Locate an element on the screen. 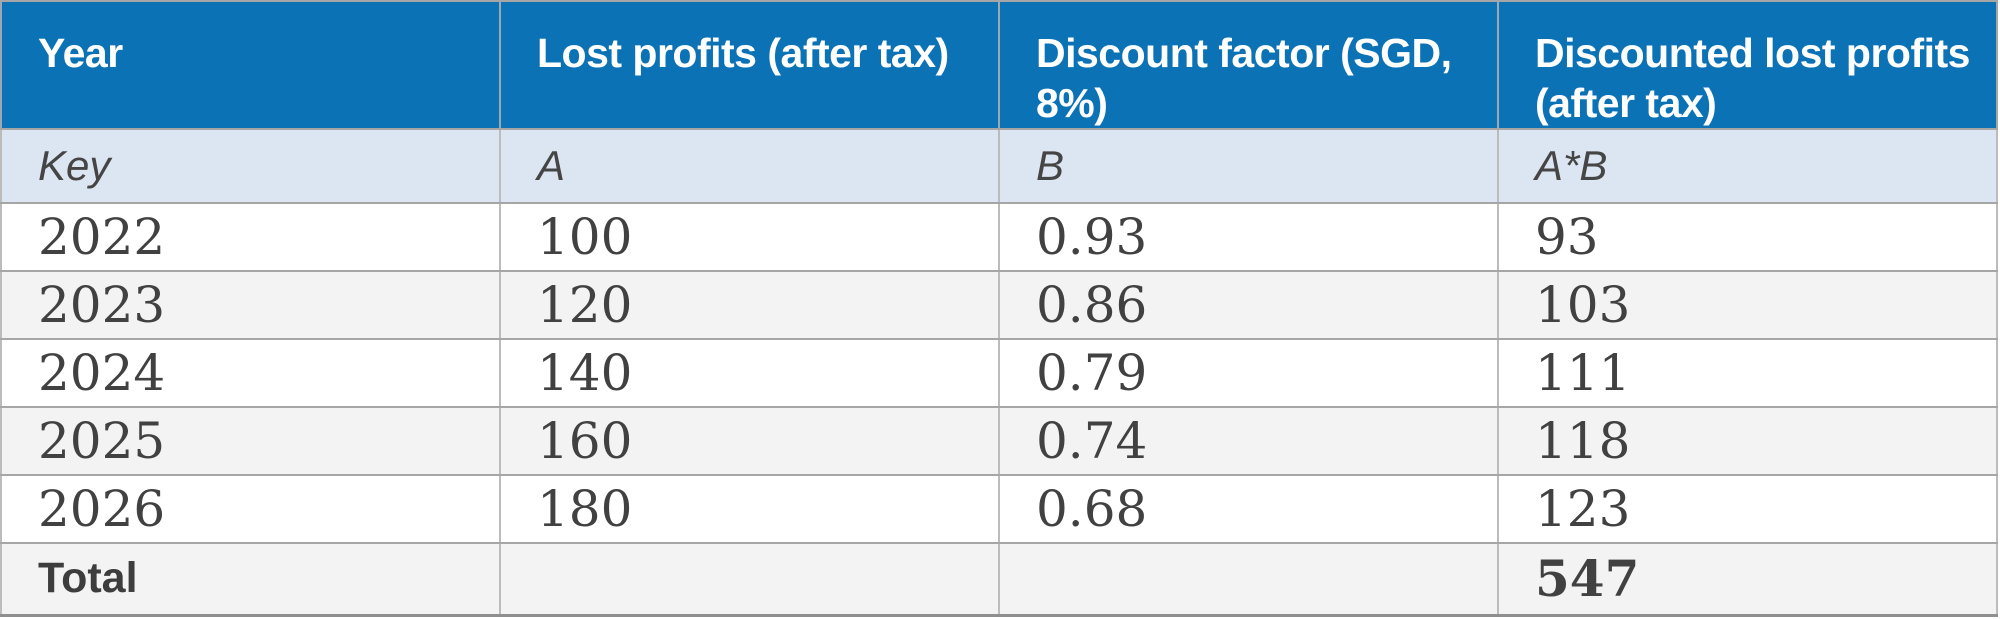  lost-profits-cell: 180 is located at coordinates (749, 509).